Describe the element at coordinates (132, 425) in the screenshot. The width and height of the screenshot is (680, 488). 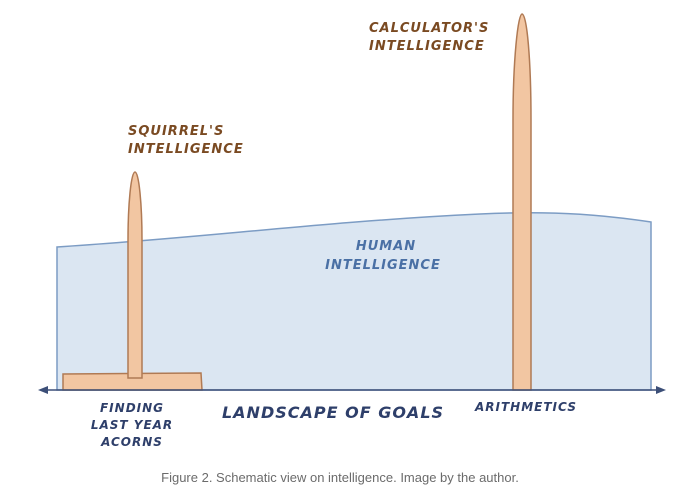
I see `finding-acorns-label-line2: LAST YEAR` at that location.